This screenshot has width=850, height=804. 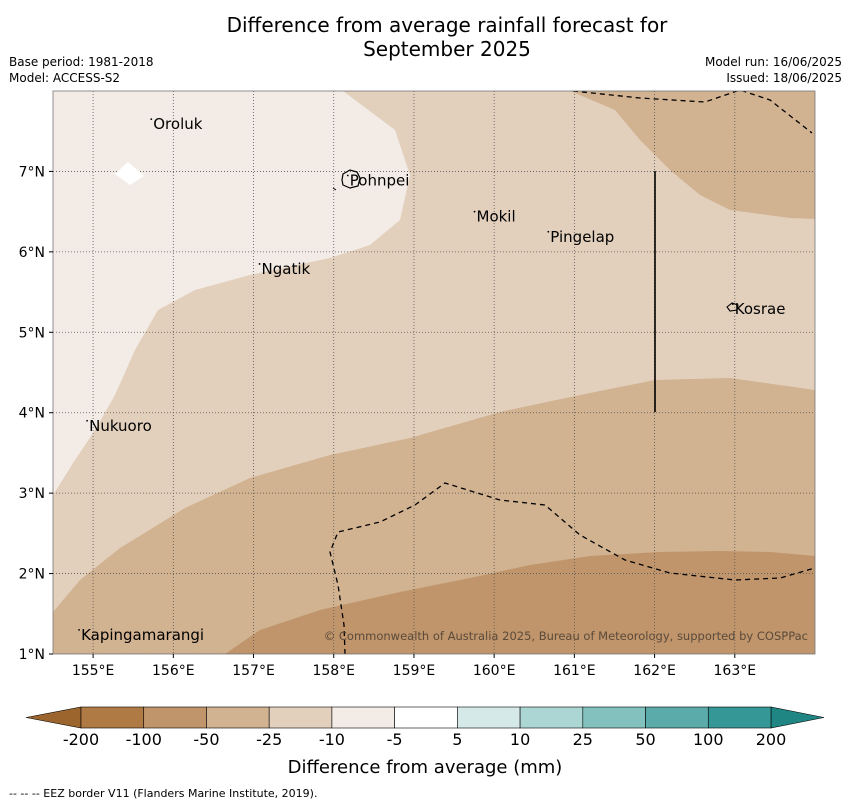 I want to click on chart-title-line2: September 2025, so click(x=447, y=49).